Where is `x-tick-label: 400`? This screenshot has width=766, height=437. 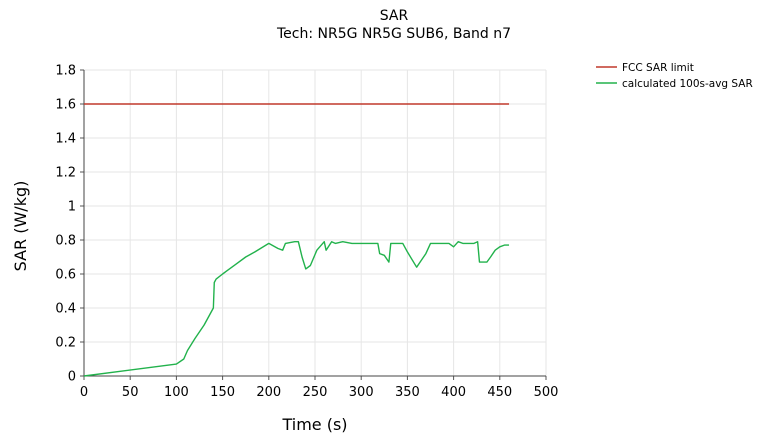
x-tick-label: 400 is located at coordinates (453, 392).